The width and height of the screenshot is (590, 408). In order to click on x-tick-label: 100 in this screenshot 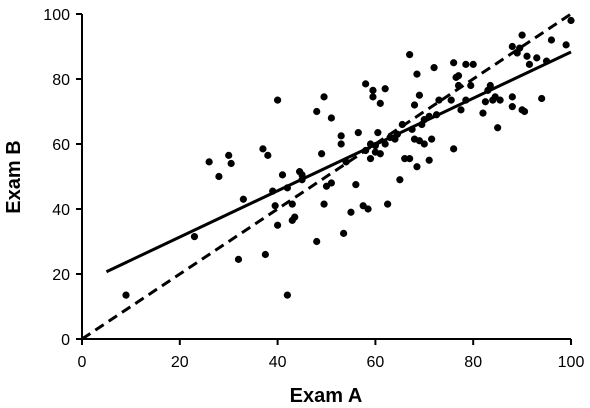, I will do `click(571, 362)`.